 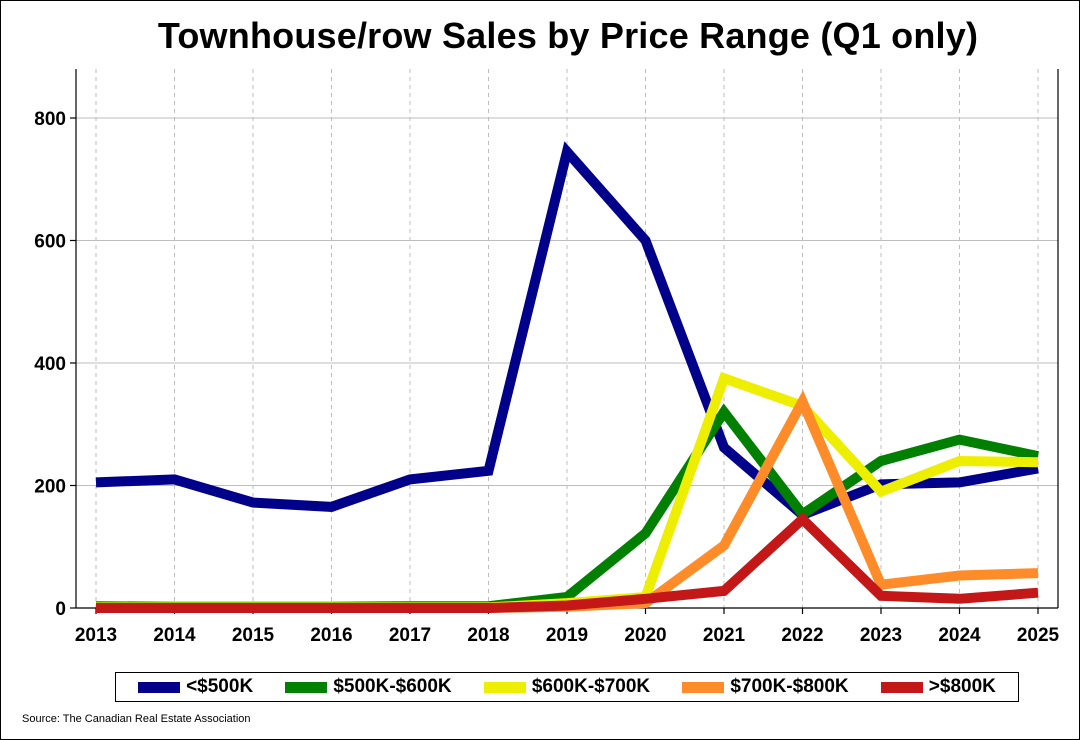 What do you see at coordinates (50, 119) in the screenshot?
I see `y-tick-label: 800` at bounding box center [50, 119].